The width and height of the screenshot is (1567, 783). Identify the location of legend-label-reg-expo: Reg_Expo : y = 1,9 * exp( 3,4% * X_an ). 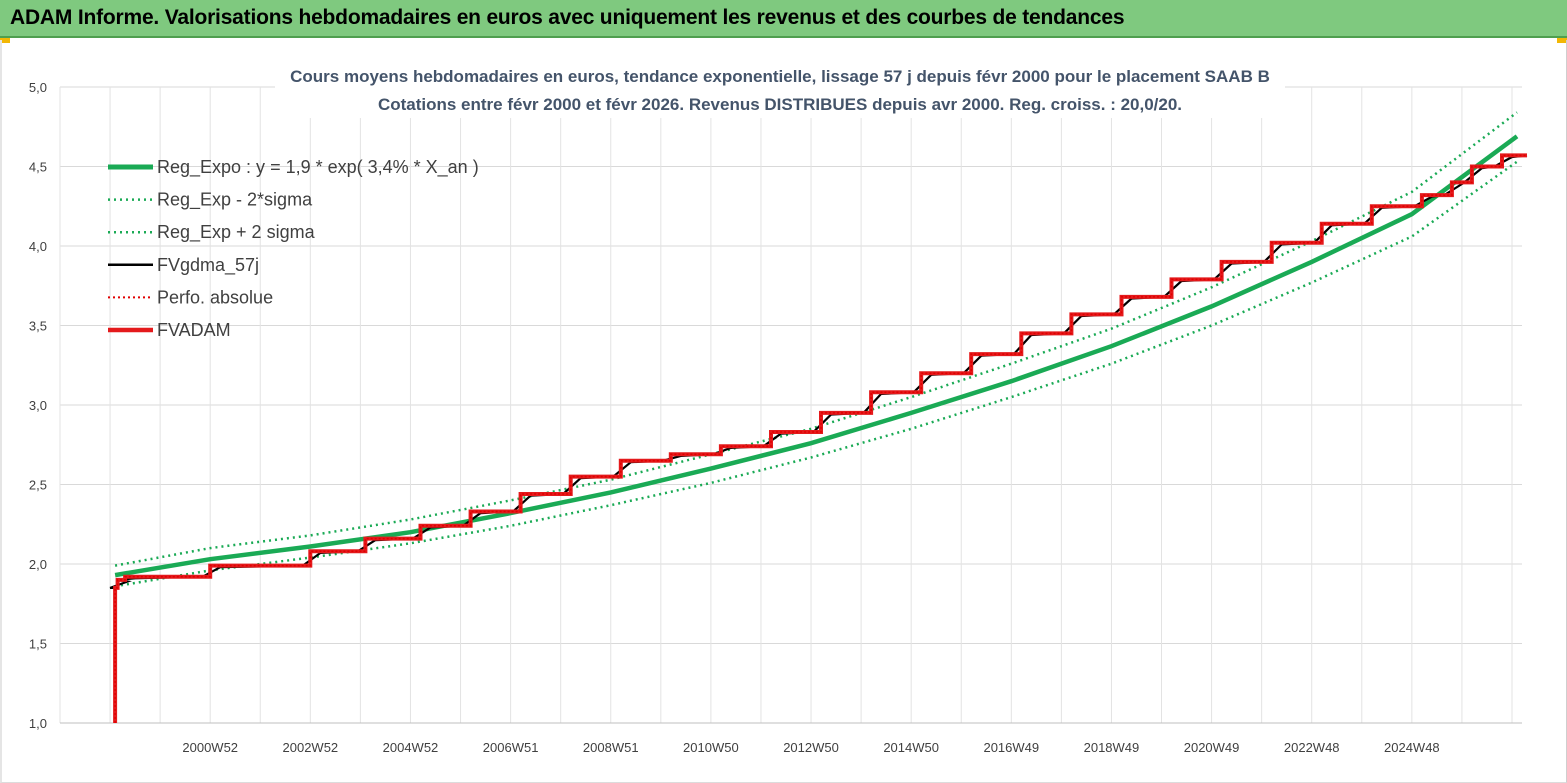
(318, 167).